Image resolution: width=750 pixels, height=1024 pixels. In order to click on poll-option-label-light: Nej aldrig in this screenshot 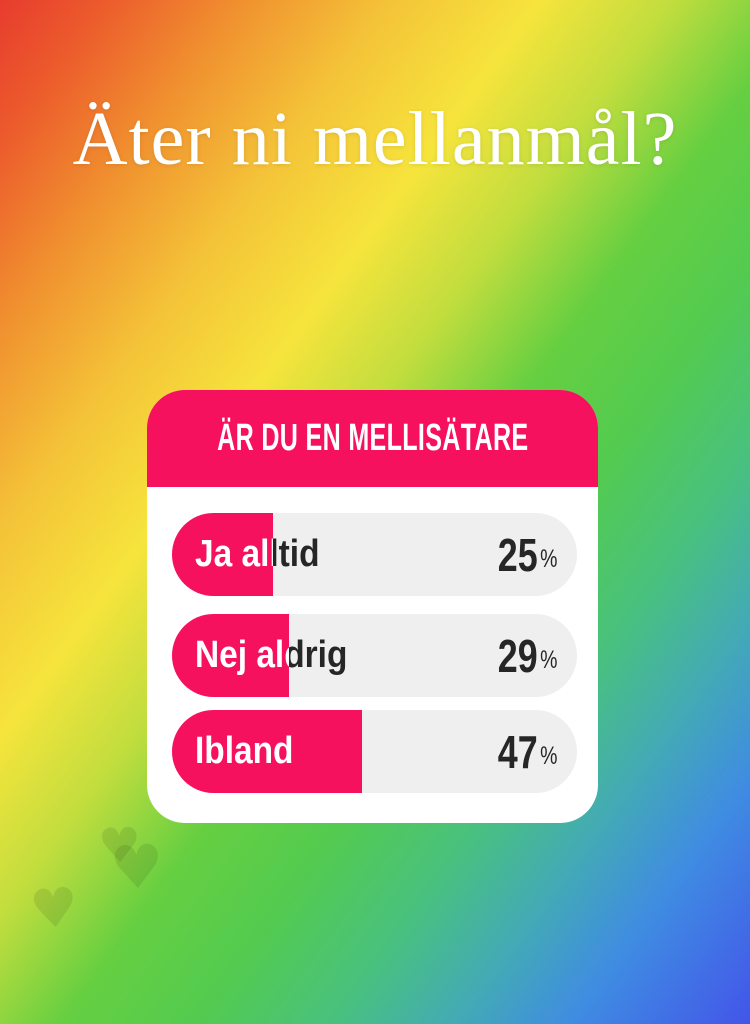, I will do `click(242, 655)`.